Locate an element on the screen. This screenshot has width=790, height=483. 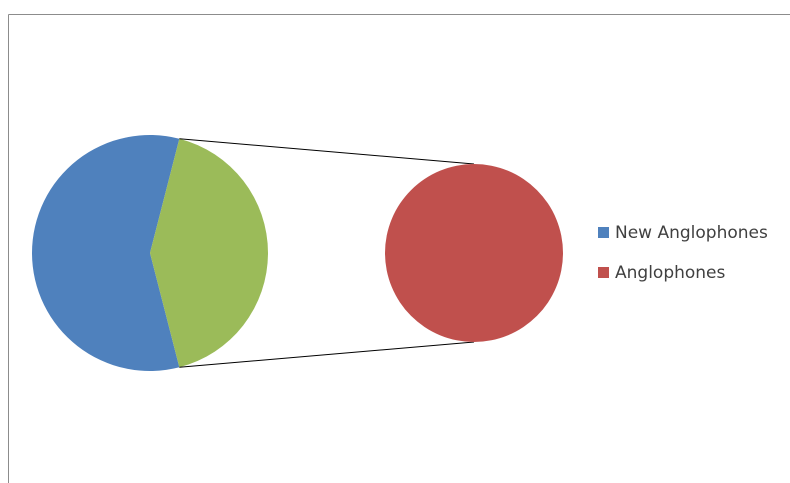
legend-label-new-anglophones: New Anglophones is located at coordinates (691, 233).